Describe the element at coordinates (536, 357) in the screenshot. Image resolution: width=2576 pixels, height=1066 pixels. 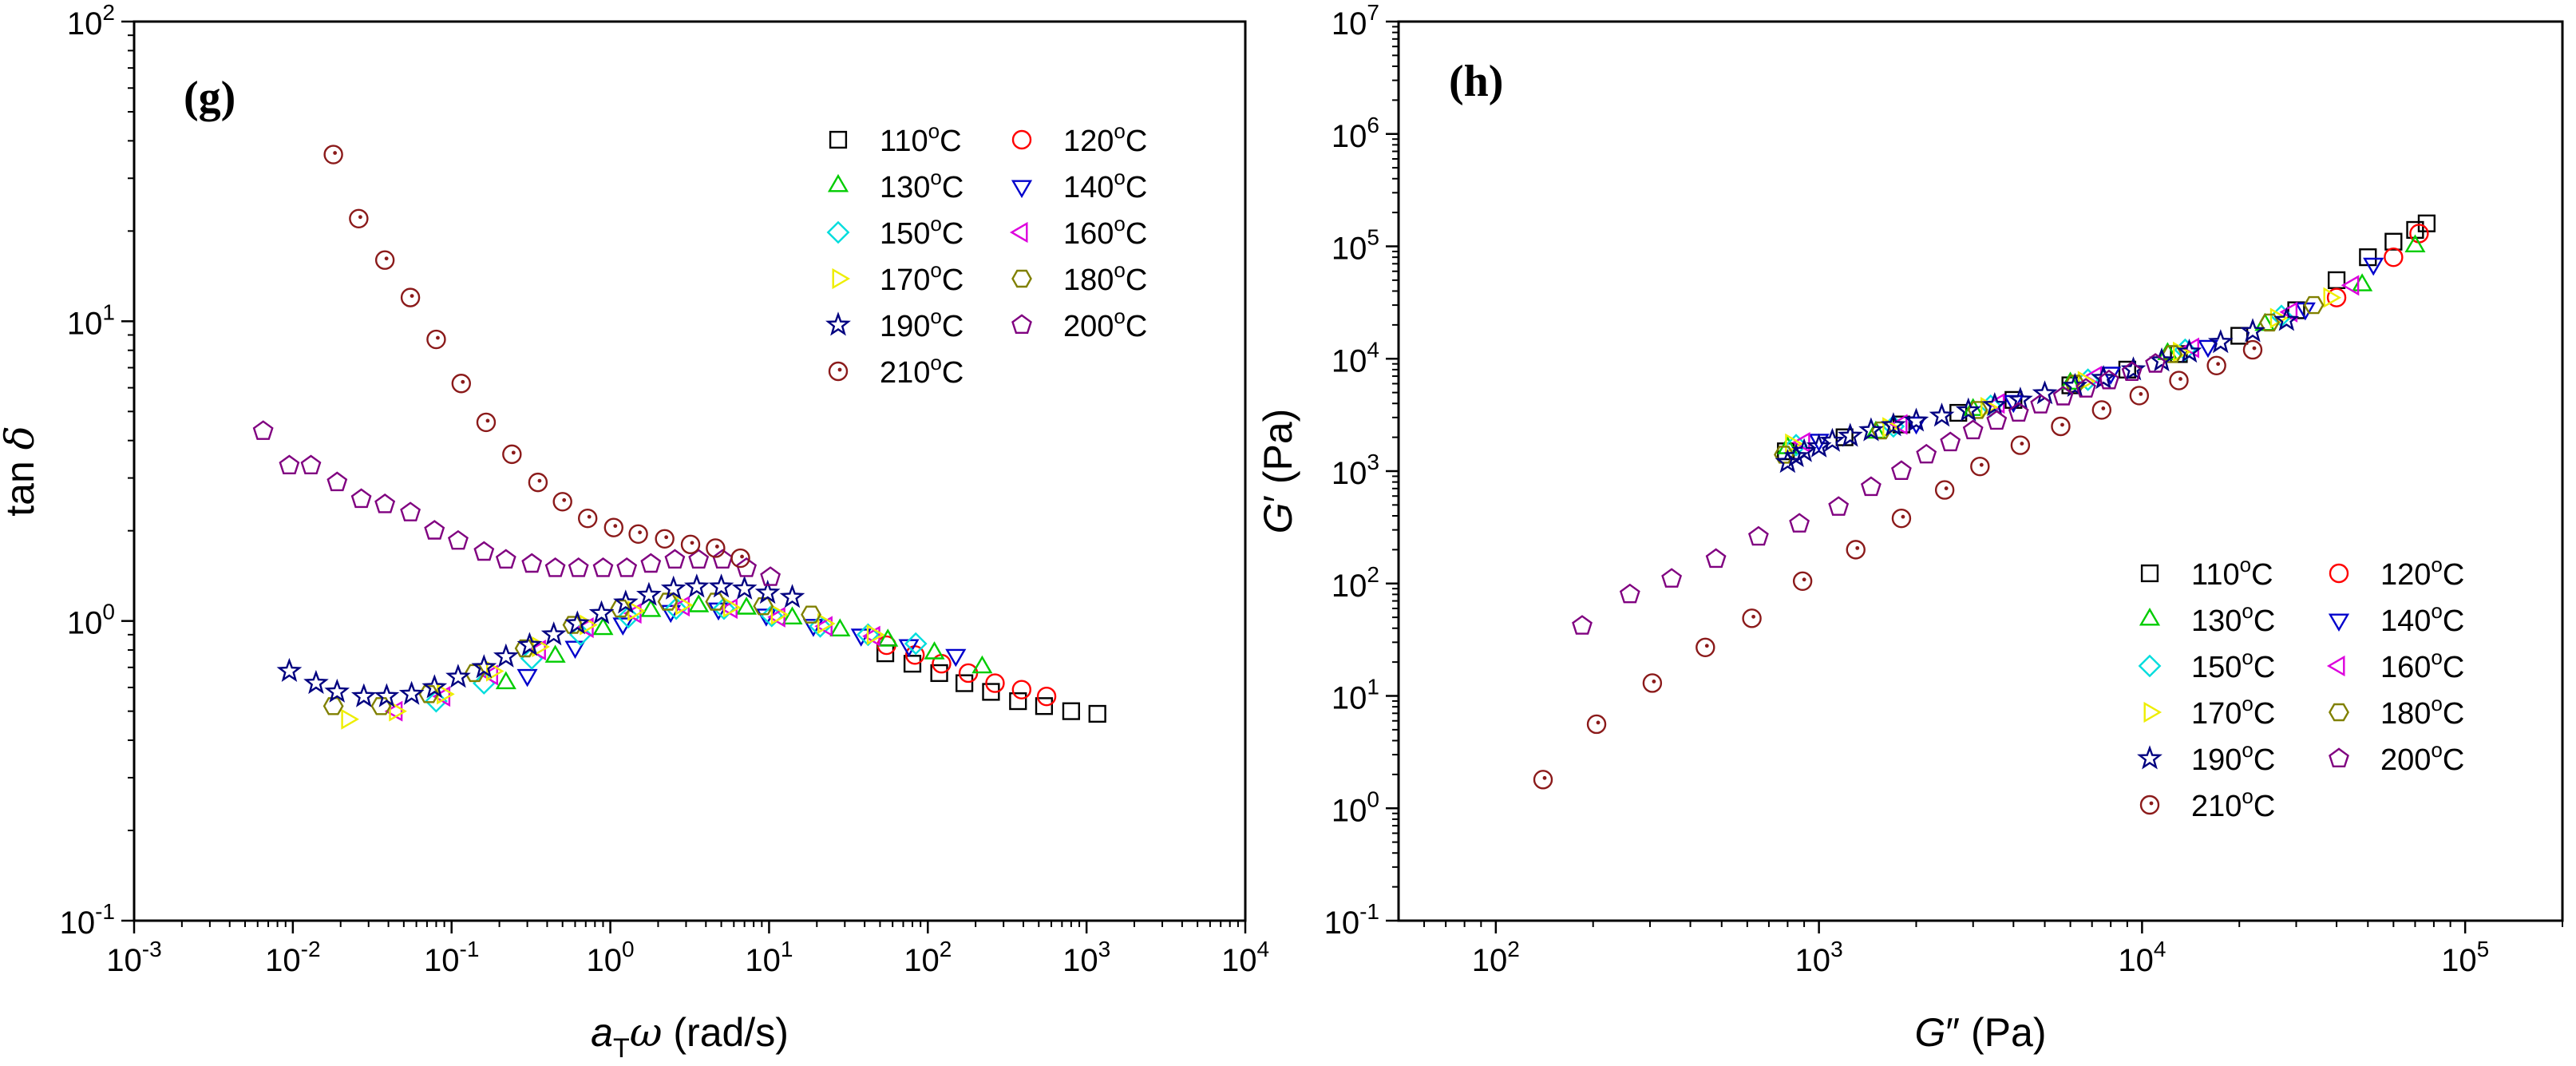
I see `series-210-c` at that location.